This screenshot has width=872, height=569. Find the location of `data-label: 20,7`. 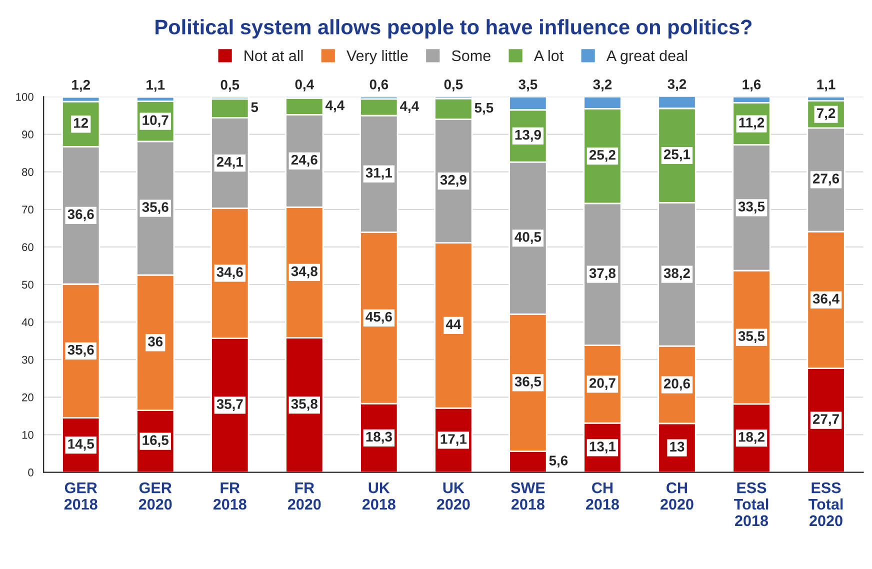

data-label: 20,7 is located at coordinates (602, 384).